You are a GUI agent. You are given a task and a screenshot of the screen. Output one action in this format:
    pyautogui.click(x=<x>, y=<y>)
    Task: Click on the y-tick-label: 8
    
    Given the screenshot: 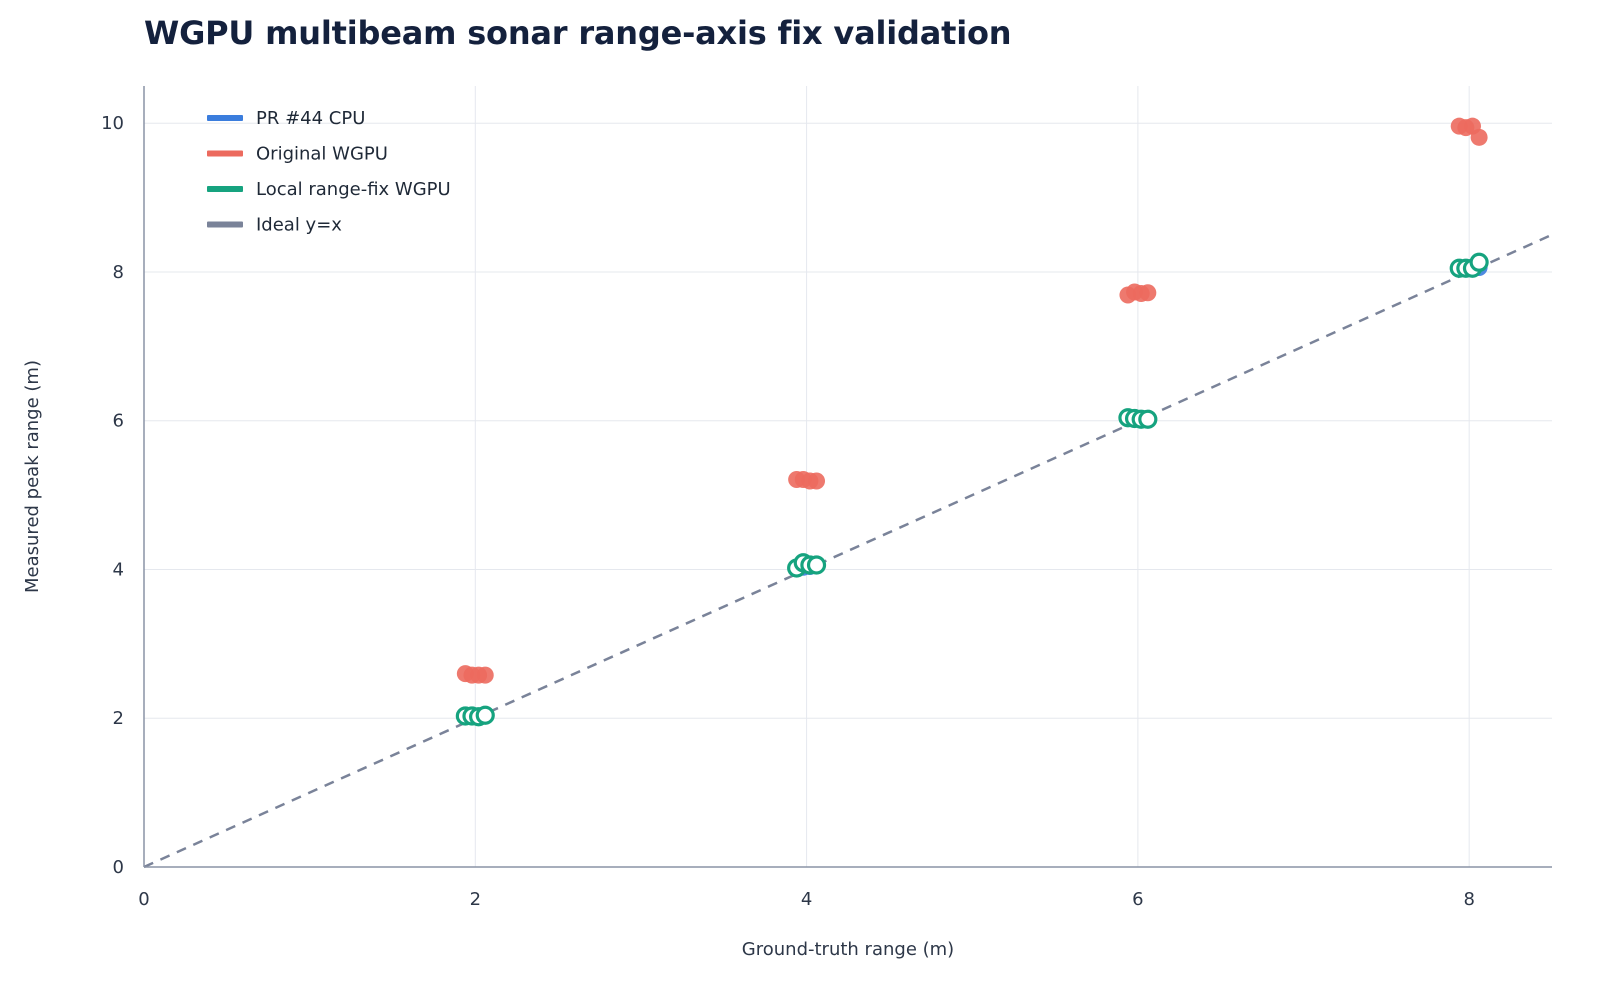 What is the action you would take?
    pyautogui.click(x=118, y=272)
    